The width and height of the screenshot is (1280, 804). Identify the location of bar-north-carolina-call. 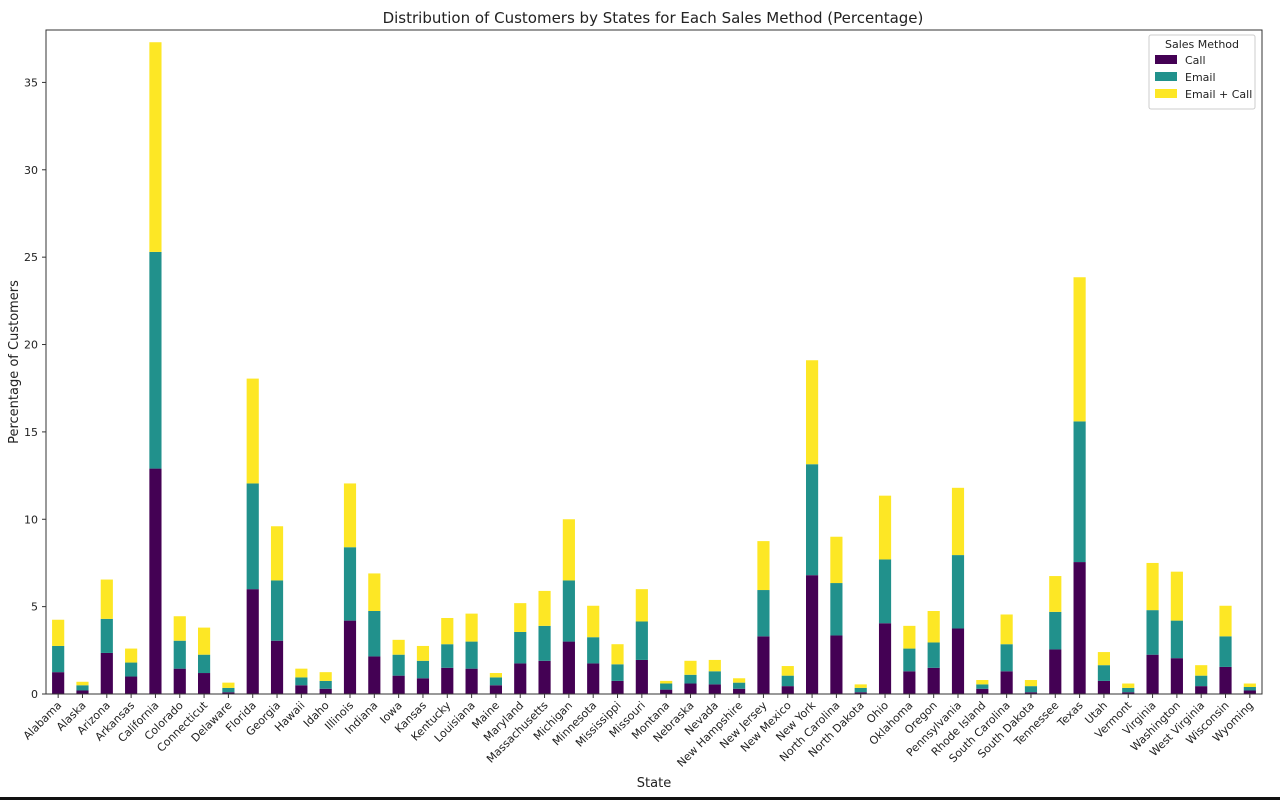
(836, 664).